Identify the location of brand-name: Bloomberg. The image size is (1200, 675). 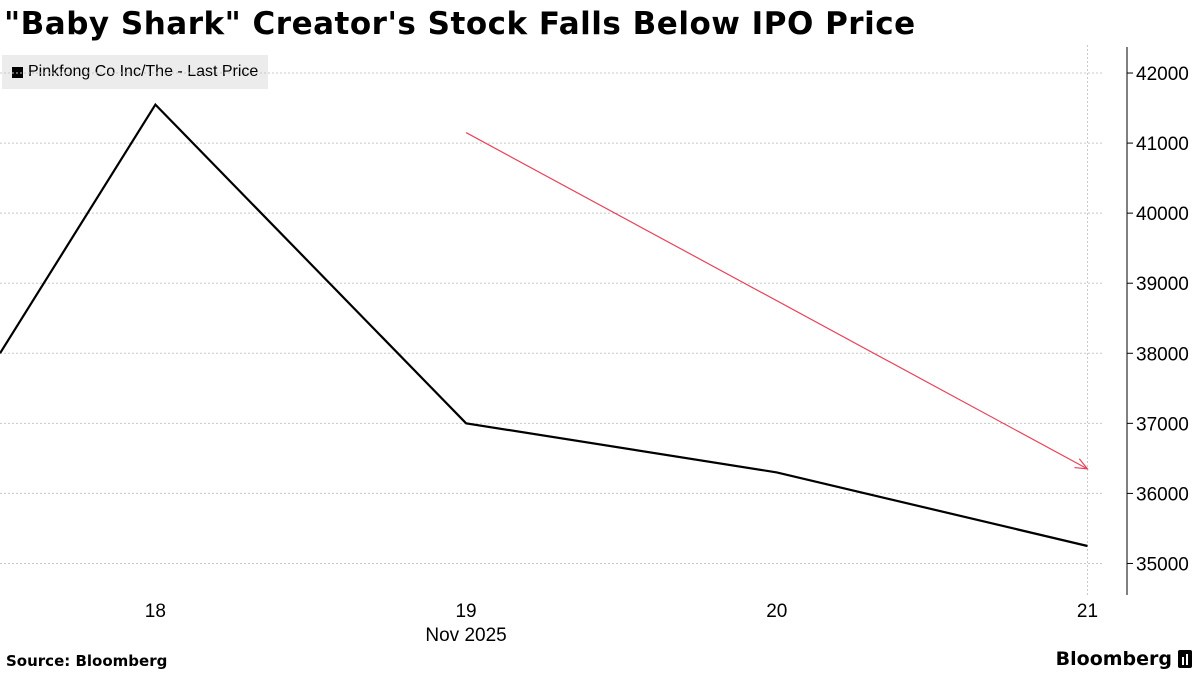
(1113, 659).